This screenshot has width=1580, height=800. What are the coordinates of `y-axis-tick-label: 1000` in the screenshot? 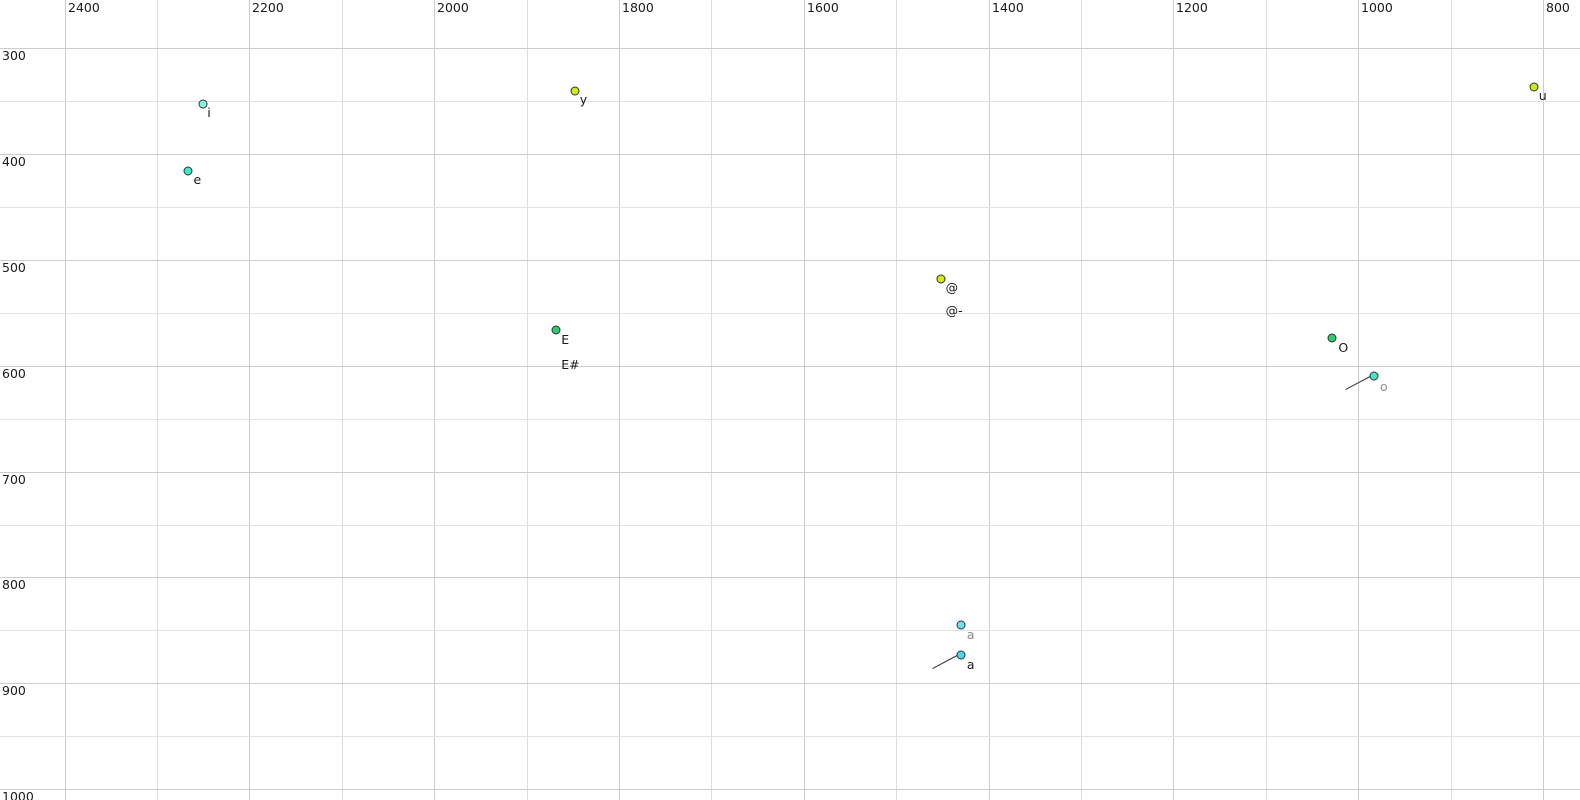 It's located at (18, 794).